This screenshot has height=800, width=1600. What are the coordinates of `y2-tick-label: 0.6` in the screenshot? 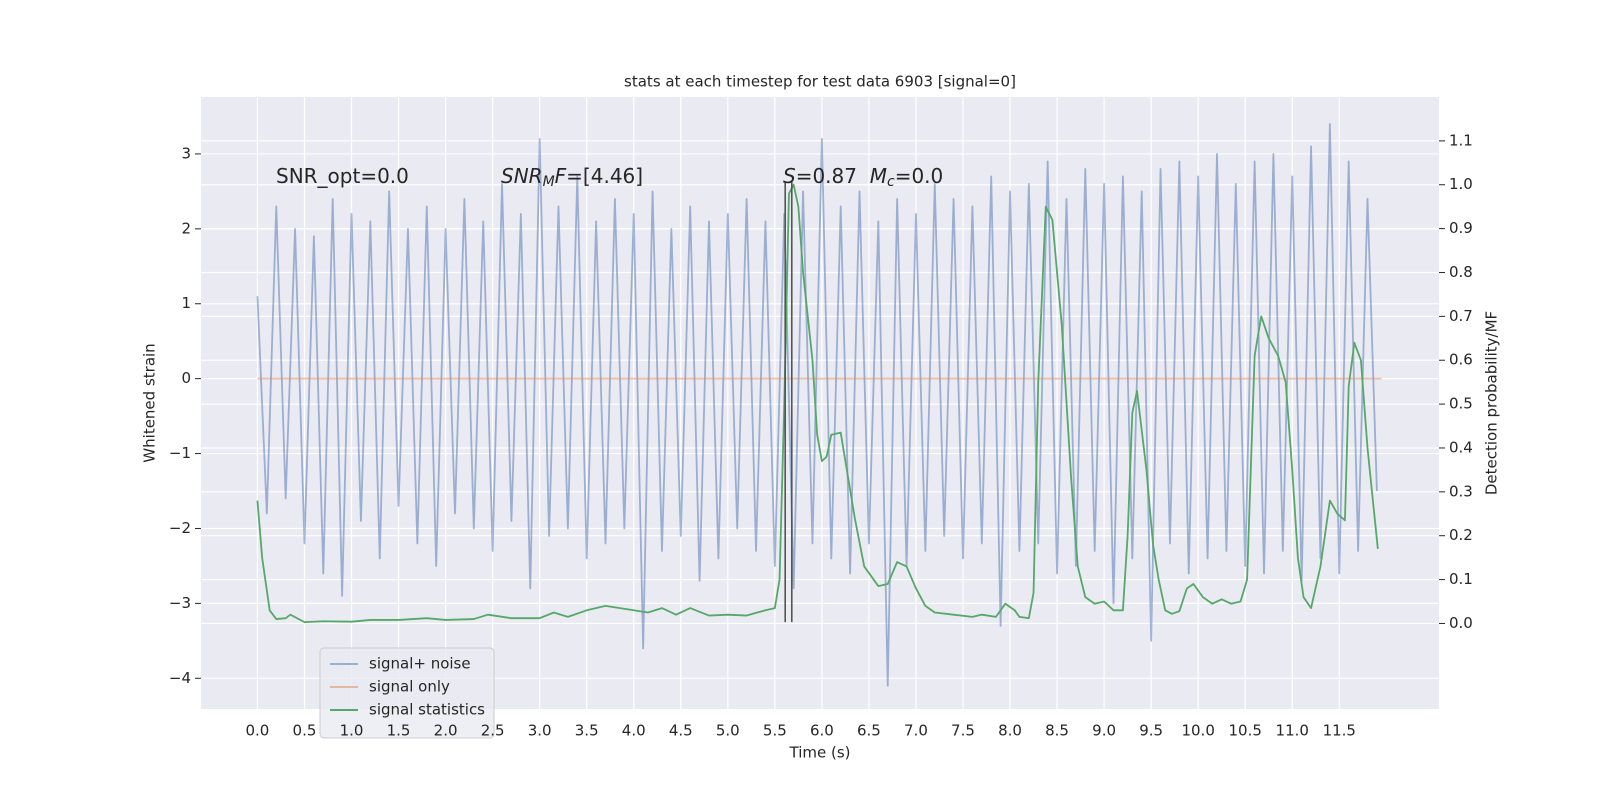 It's located at (1461, 360).